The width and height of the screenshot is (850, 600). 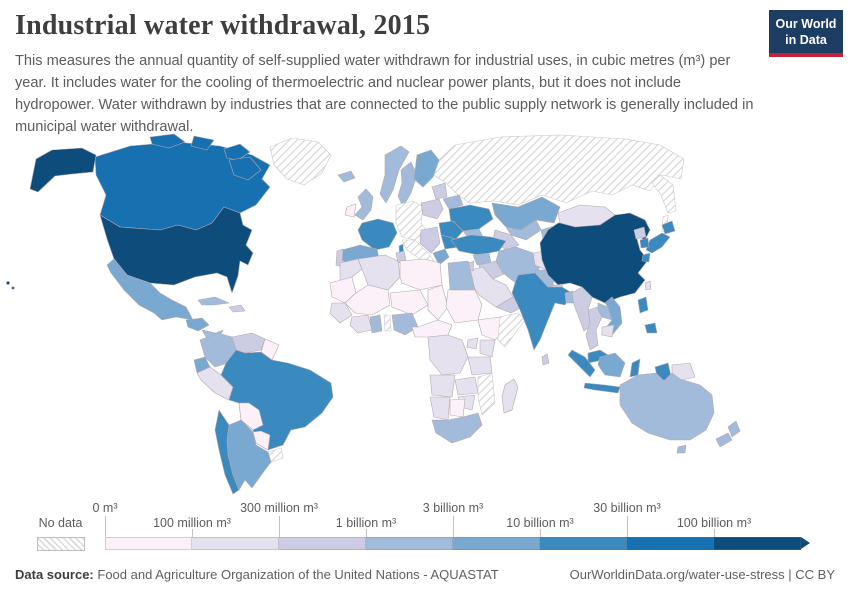 I want to click on country-nigeria, so click(x=405, y=324).